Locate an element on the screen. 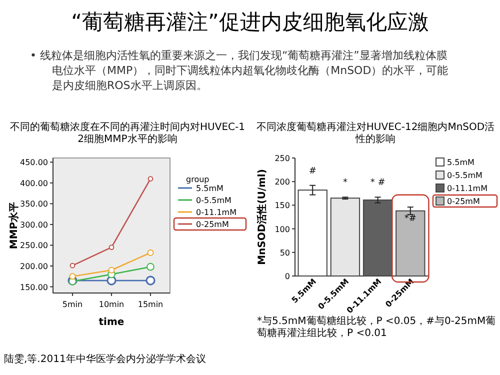 The width and height of the screenshot is (500, 375). chart-title: 不同浓度葡萄糖再灌注对HUVEC-12细胞内MnSOD活性的影响 is located at coordinates (375, 133).